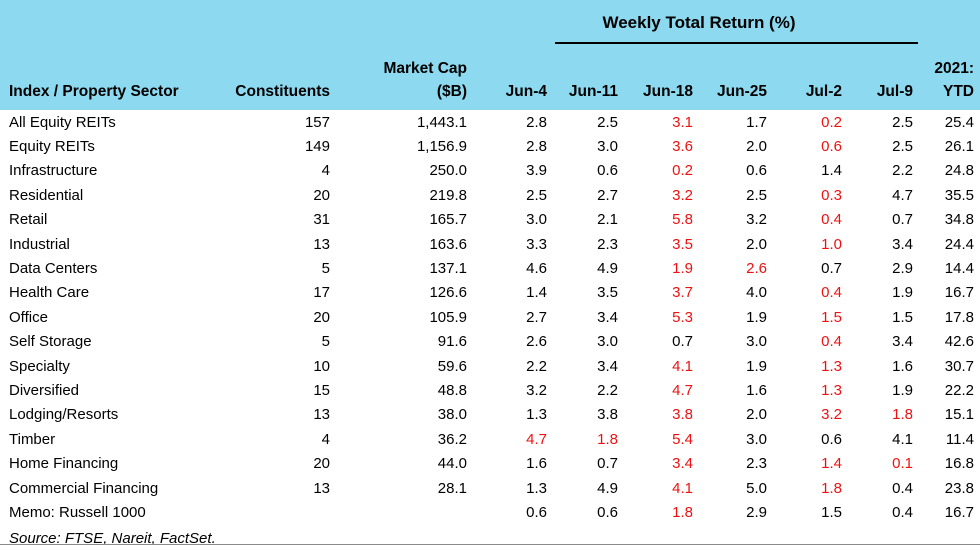  Describe the element at coordinates (405, 55) in the screenshot. I see `col-header-market-cap: Market Cap ($B)` at that location.